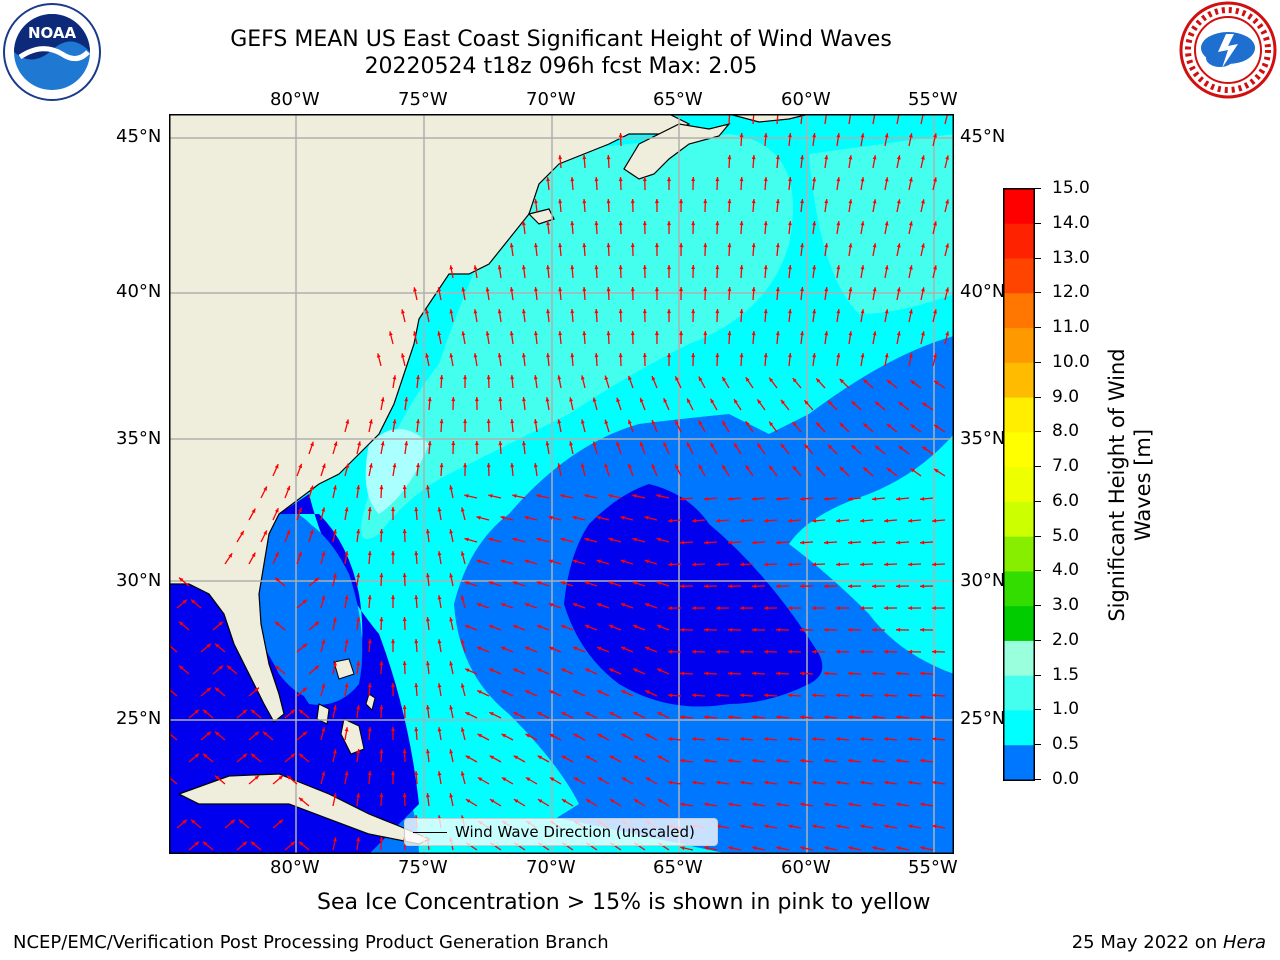  What do you see at coordinates (1143, 485) in the screenshot?
I see `colorbar-title-line-2: Waves [m]` at bounding box center [1143, 485].